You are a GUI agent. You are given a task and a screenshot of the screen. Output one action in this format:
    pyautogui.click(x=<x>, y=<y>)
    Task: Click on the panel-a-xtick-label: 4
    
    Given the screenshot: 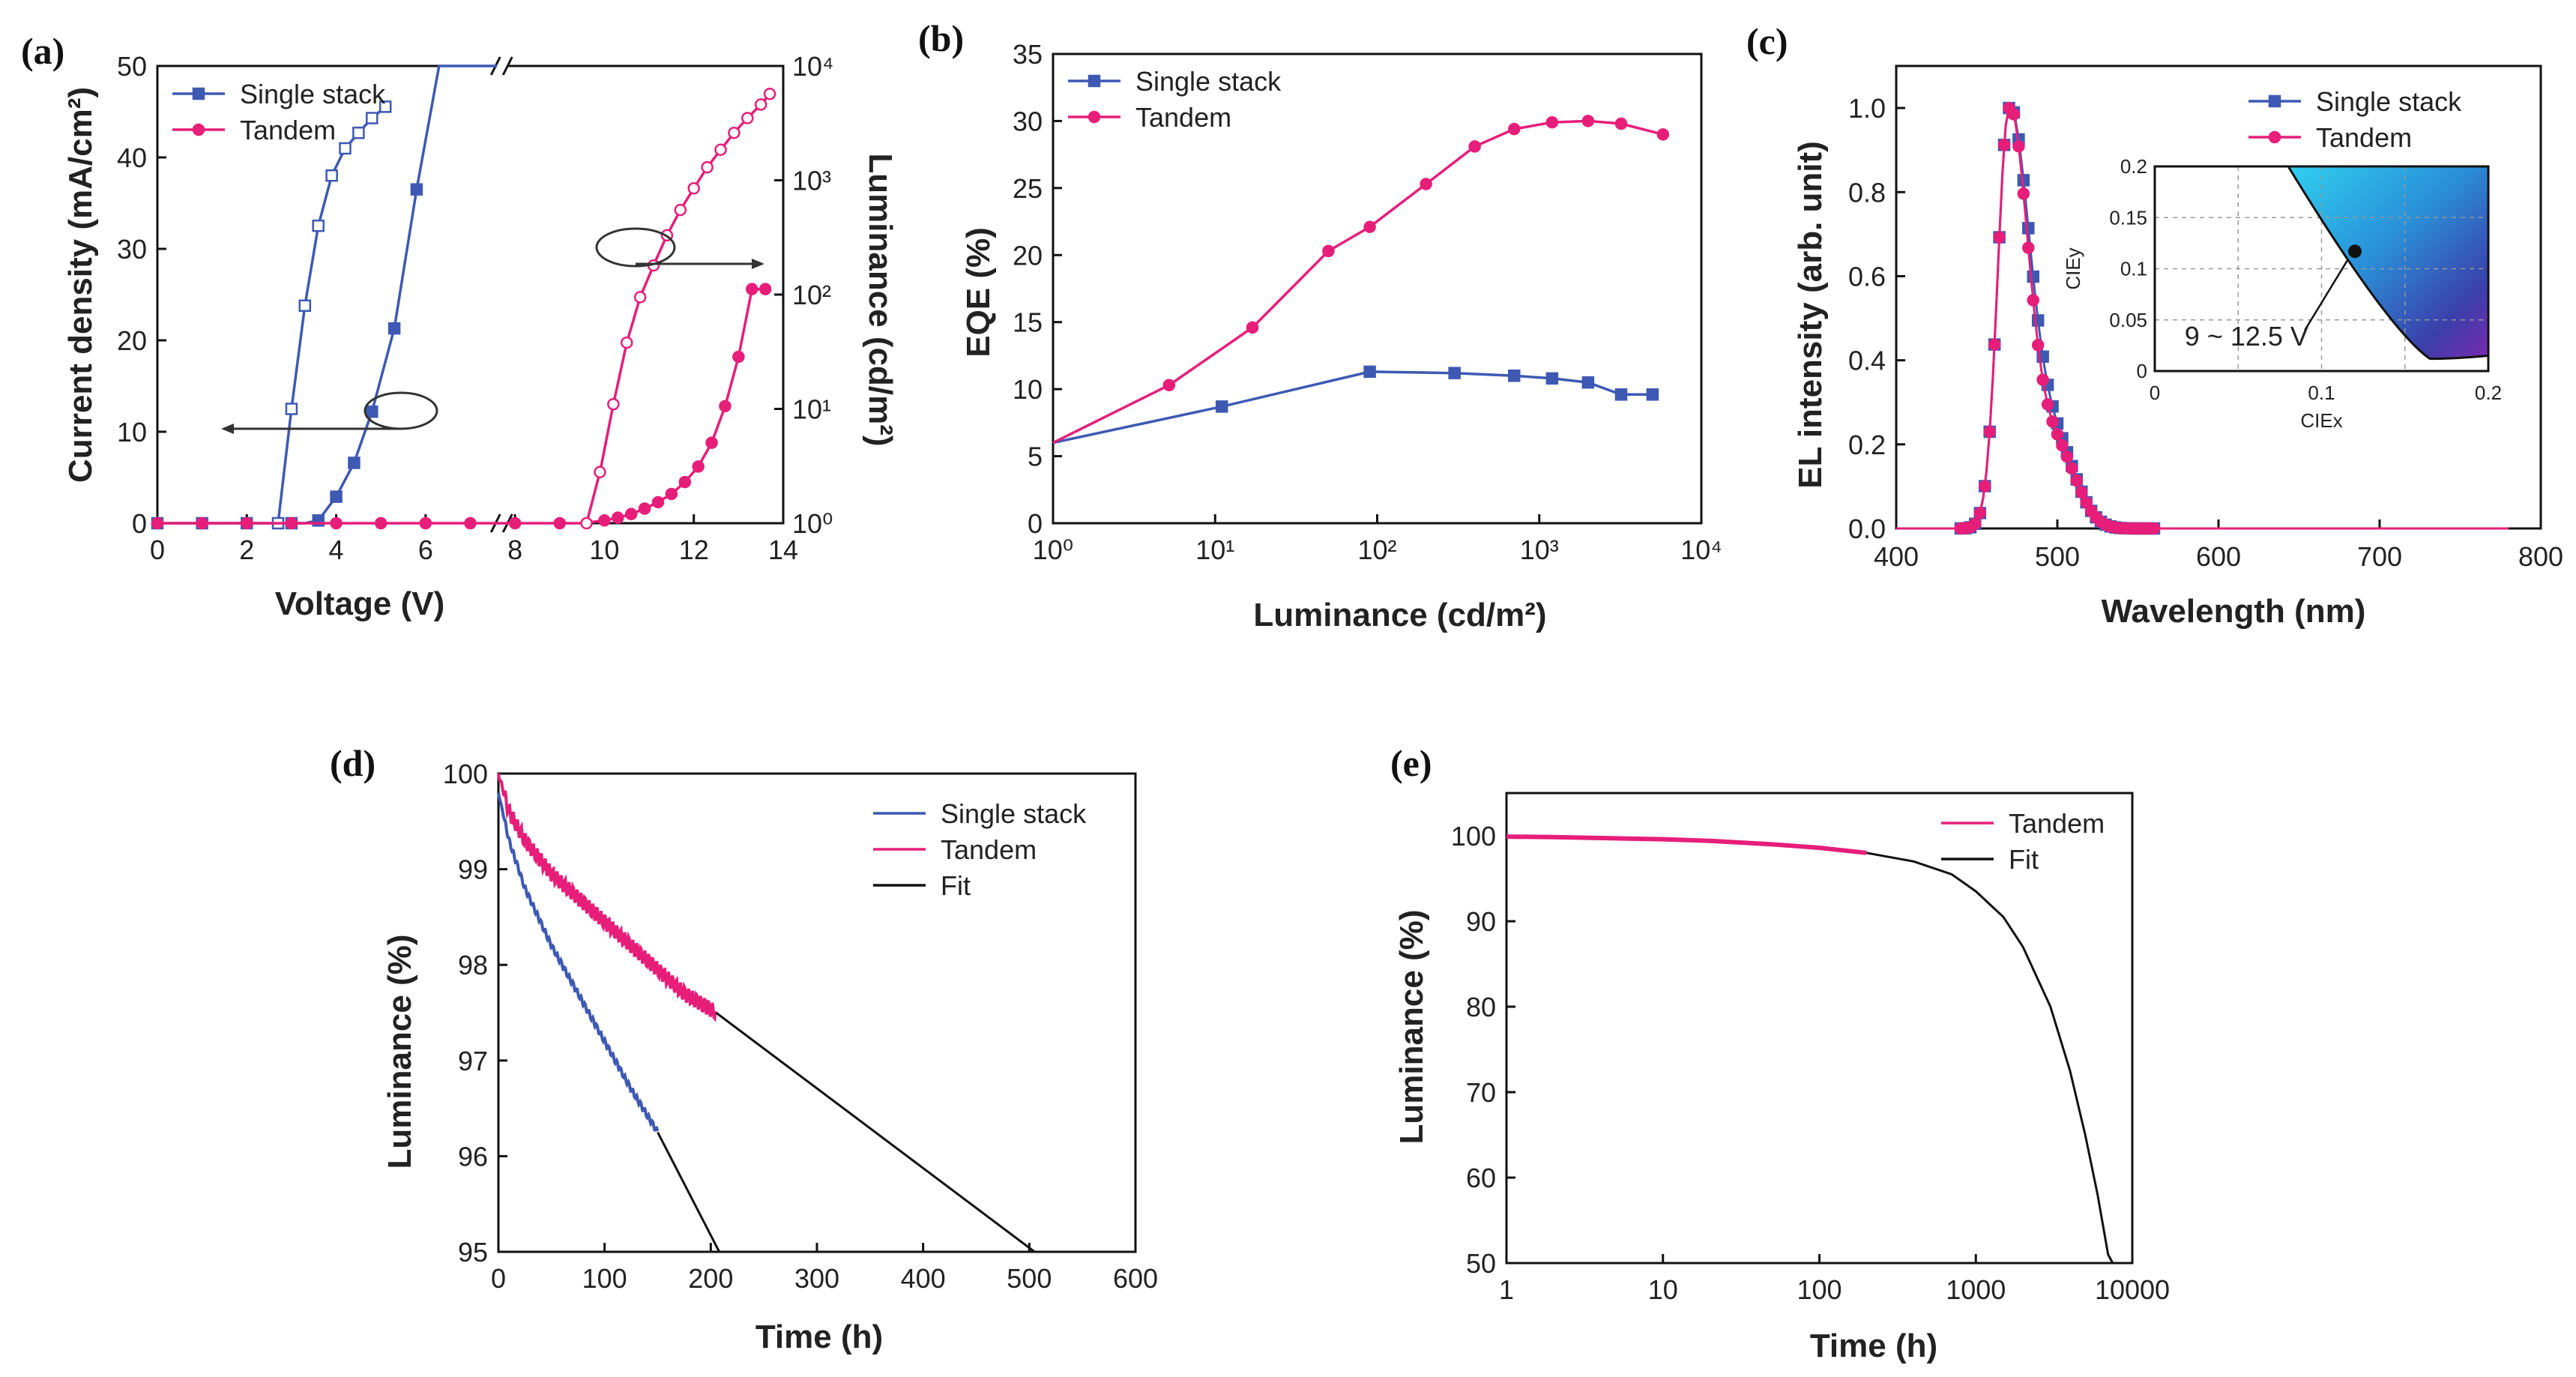 What is the action you would take?
    pyautogui.click(x=336, y=549)
    